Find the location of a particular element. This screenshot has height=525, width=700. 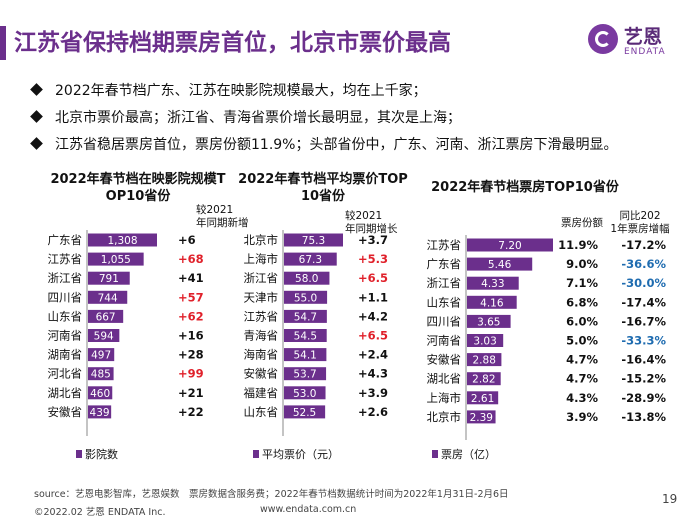

finding-item: 北京市票价最高；浙江省、青海省票价增长最明显，其次是上海； is located at coordinates (358, 116).